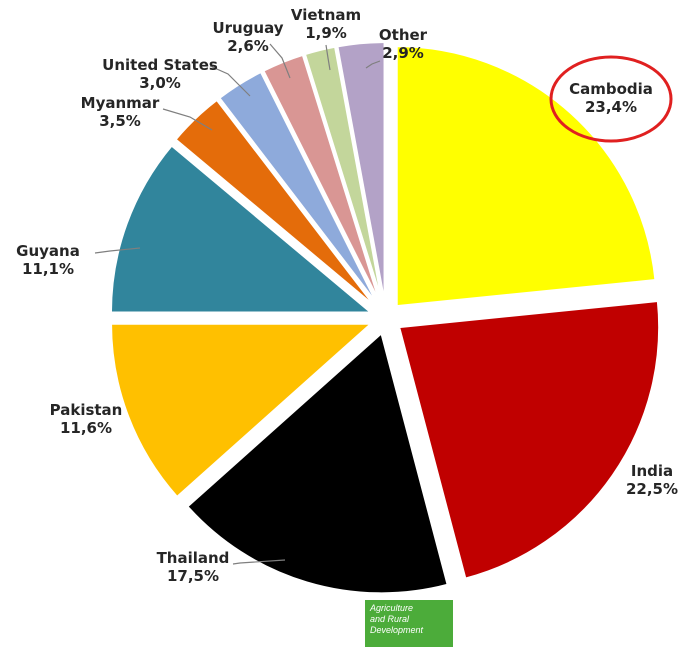 Image resolution: width=678 pixels, height=647 pixels. Describe the element at coordinates (193, 576) in the screenshot. I see `label-pct-thailand: 17,5%` at that location.